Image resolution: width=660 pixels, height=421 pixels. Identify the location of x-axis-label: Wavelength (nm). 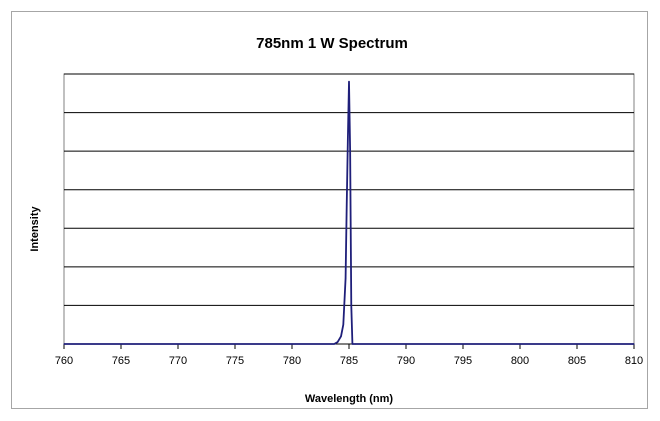
(349, 399).